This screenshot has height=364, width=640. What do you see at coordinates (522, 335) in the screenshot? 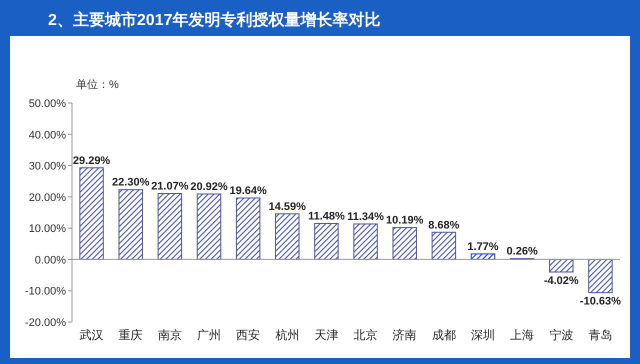
I see `x-tick-label: 上海` at bounding box center [522, 335].